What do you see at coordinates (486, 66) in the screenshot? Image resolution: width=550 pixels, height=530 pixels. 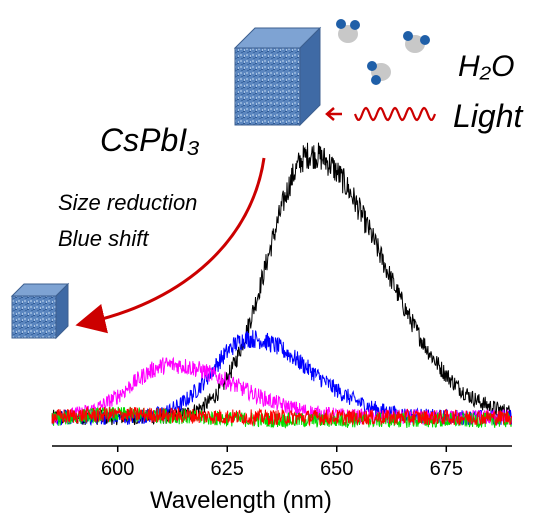 I see `water-label: H₂O` at bounding box center [486, 66].